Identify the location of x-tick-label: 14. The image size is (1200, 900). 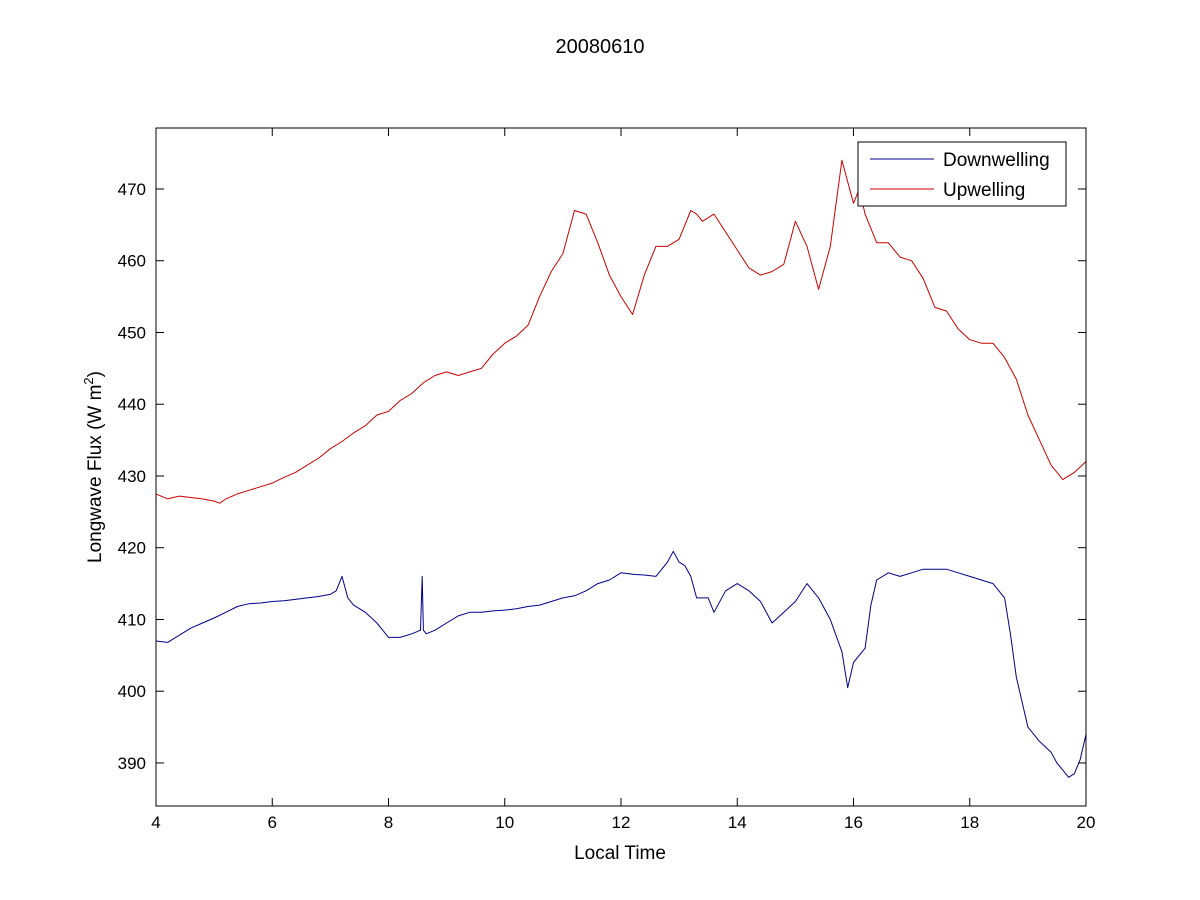
(737, 822).